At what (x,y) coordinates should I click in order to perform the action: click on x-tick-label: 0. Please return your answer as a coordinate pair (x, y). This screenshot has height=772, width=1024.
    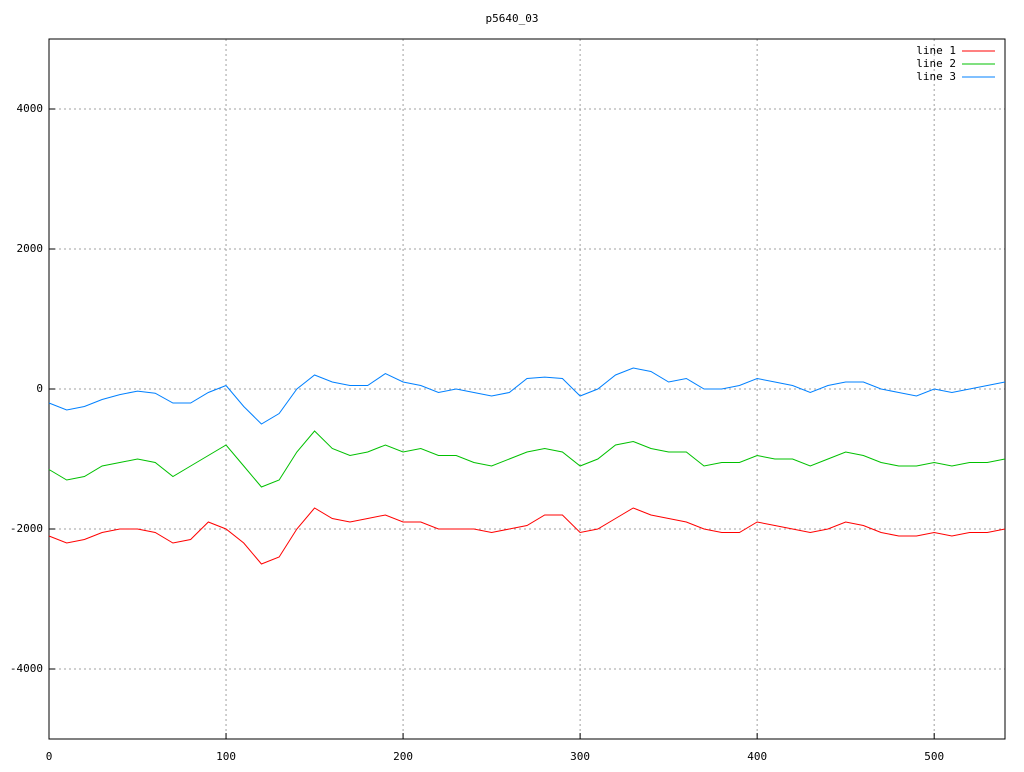
    Looking at the image, I should click on (49, 756).